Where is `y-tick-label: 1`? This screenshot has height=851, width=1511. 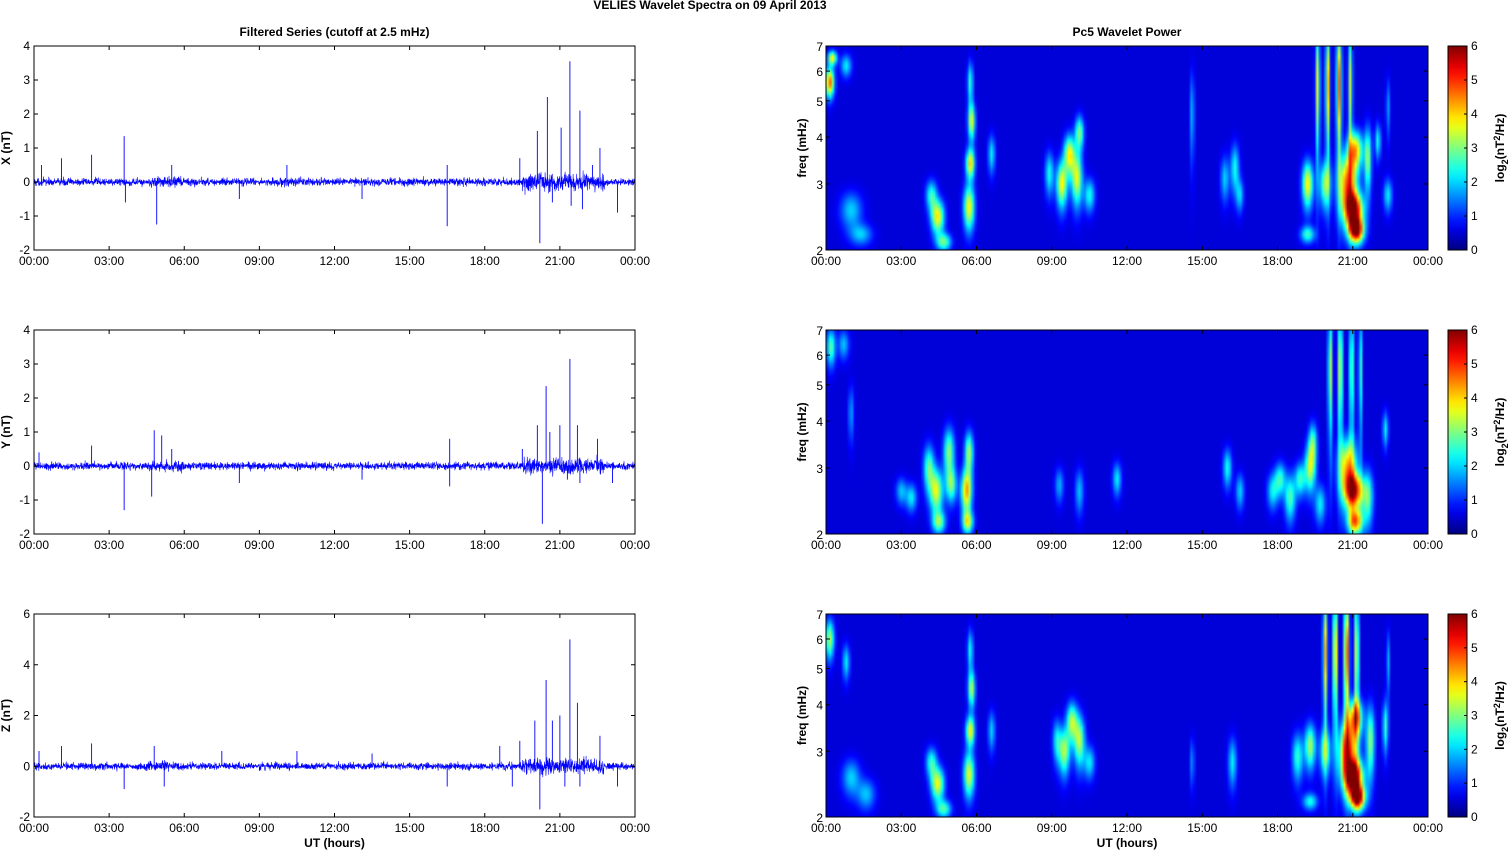
y-tick-label: 1 is located at coordinates (26, 432).